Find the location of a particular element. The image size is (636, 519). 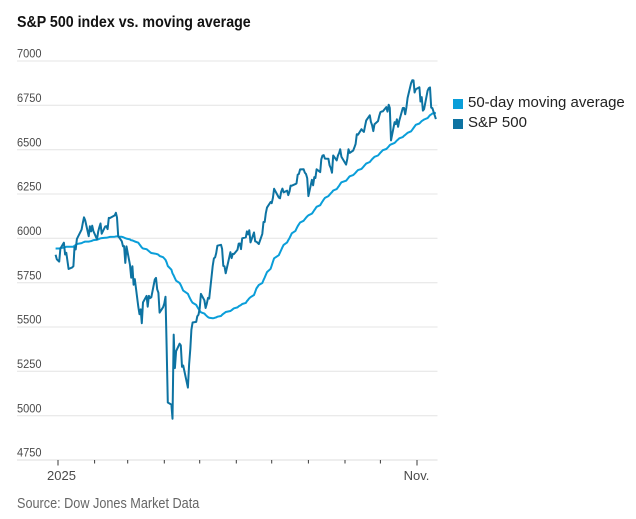

svg-text: 6000 is located at coordinates (29, 232).